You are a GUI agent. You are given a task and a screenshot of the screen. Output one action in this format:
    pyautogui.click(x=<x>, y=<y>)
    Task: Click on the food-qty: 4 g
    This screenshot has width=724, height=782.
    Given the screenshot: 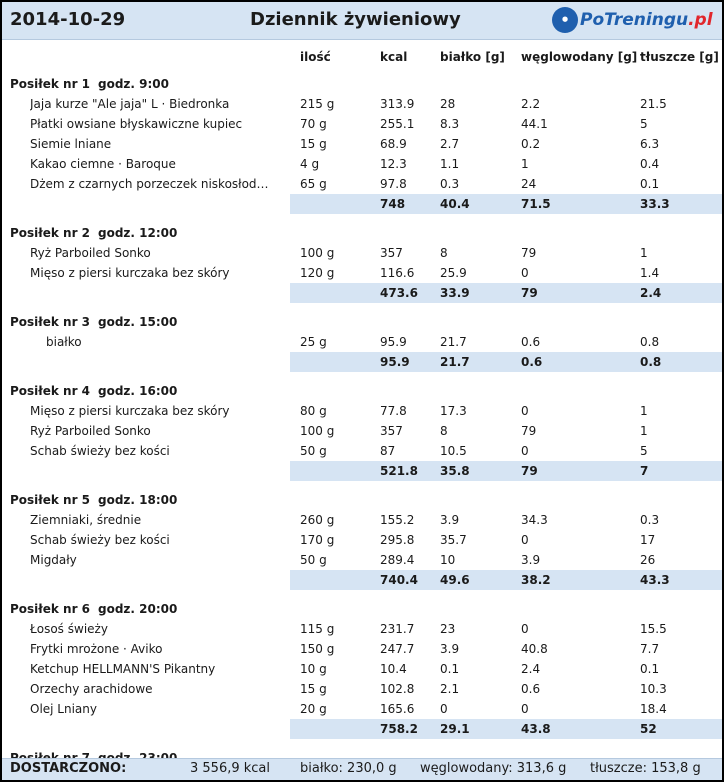 What is the action you would take?
    pyautogui.click(x=310, y=164)
    